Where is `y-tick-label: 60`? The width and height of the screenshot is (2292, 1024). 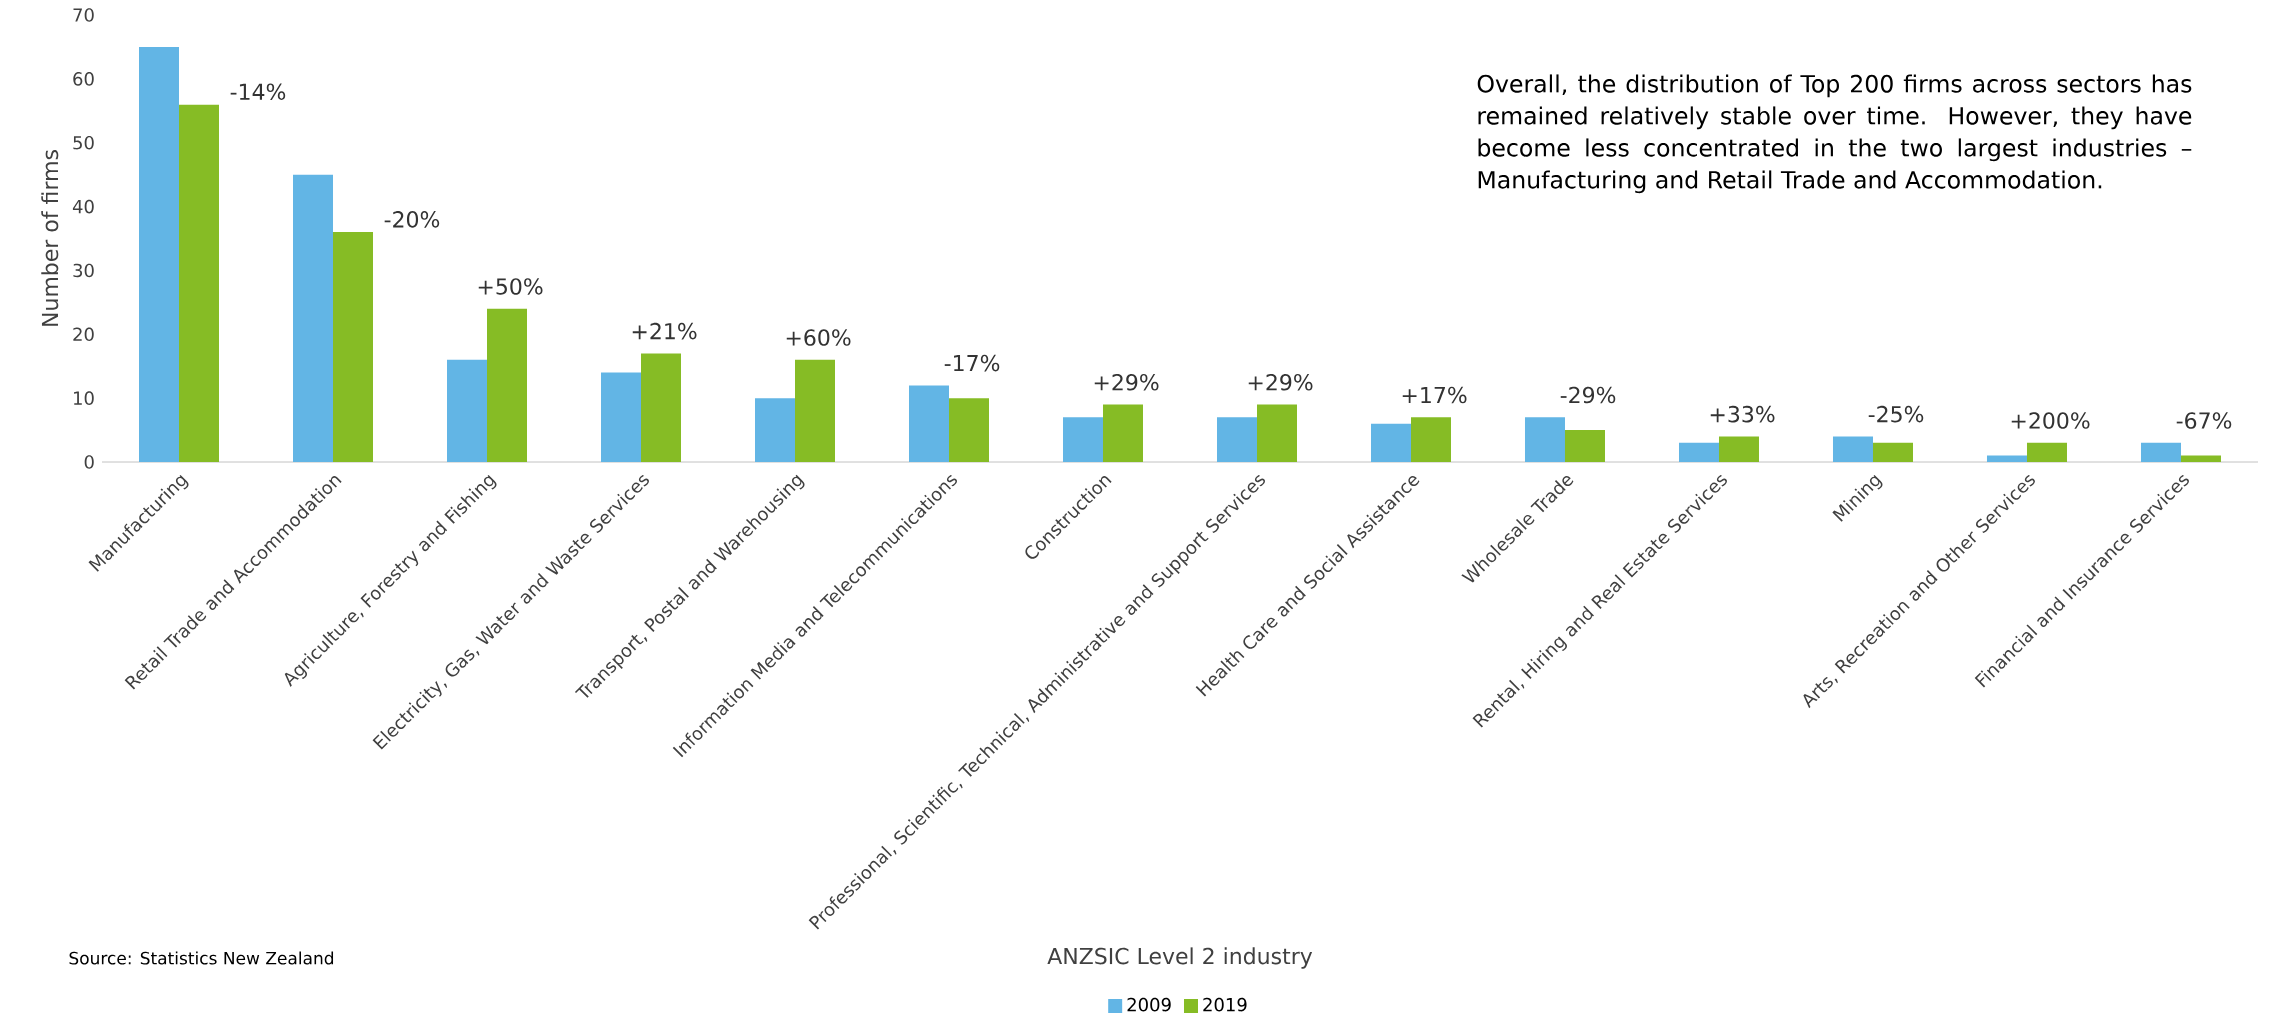 y-tick-label: 60 is located at coordinates (83, 79).